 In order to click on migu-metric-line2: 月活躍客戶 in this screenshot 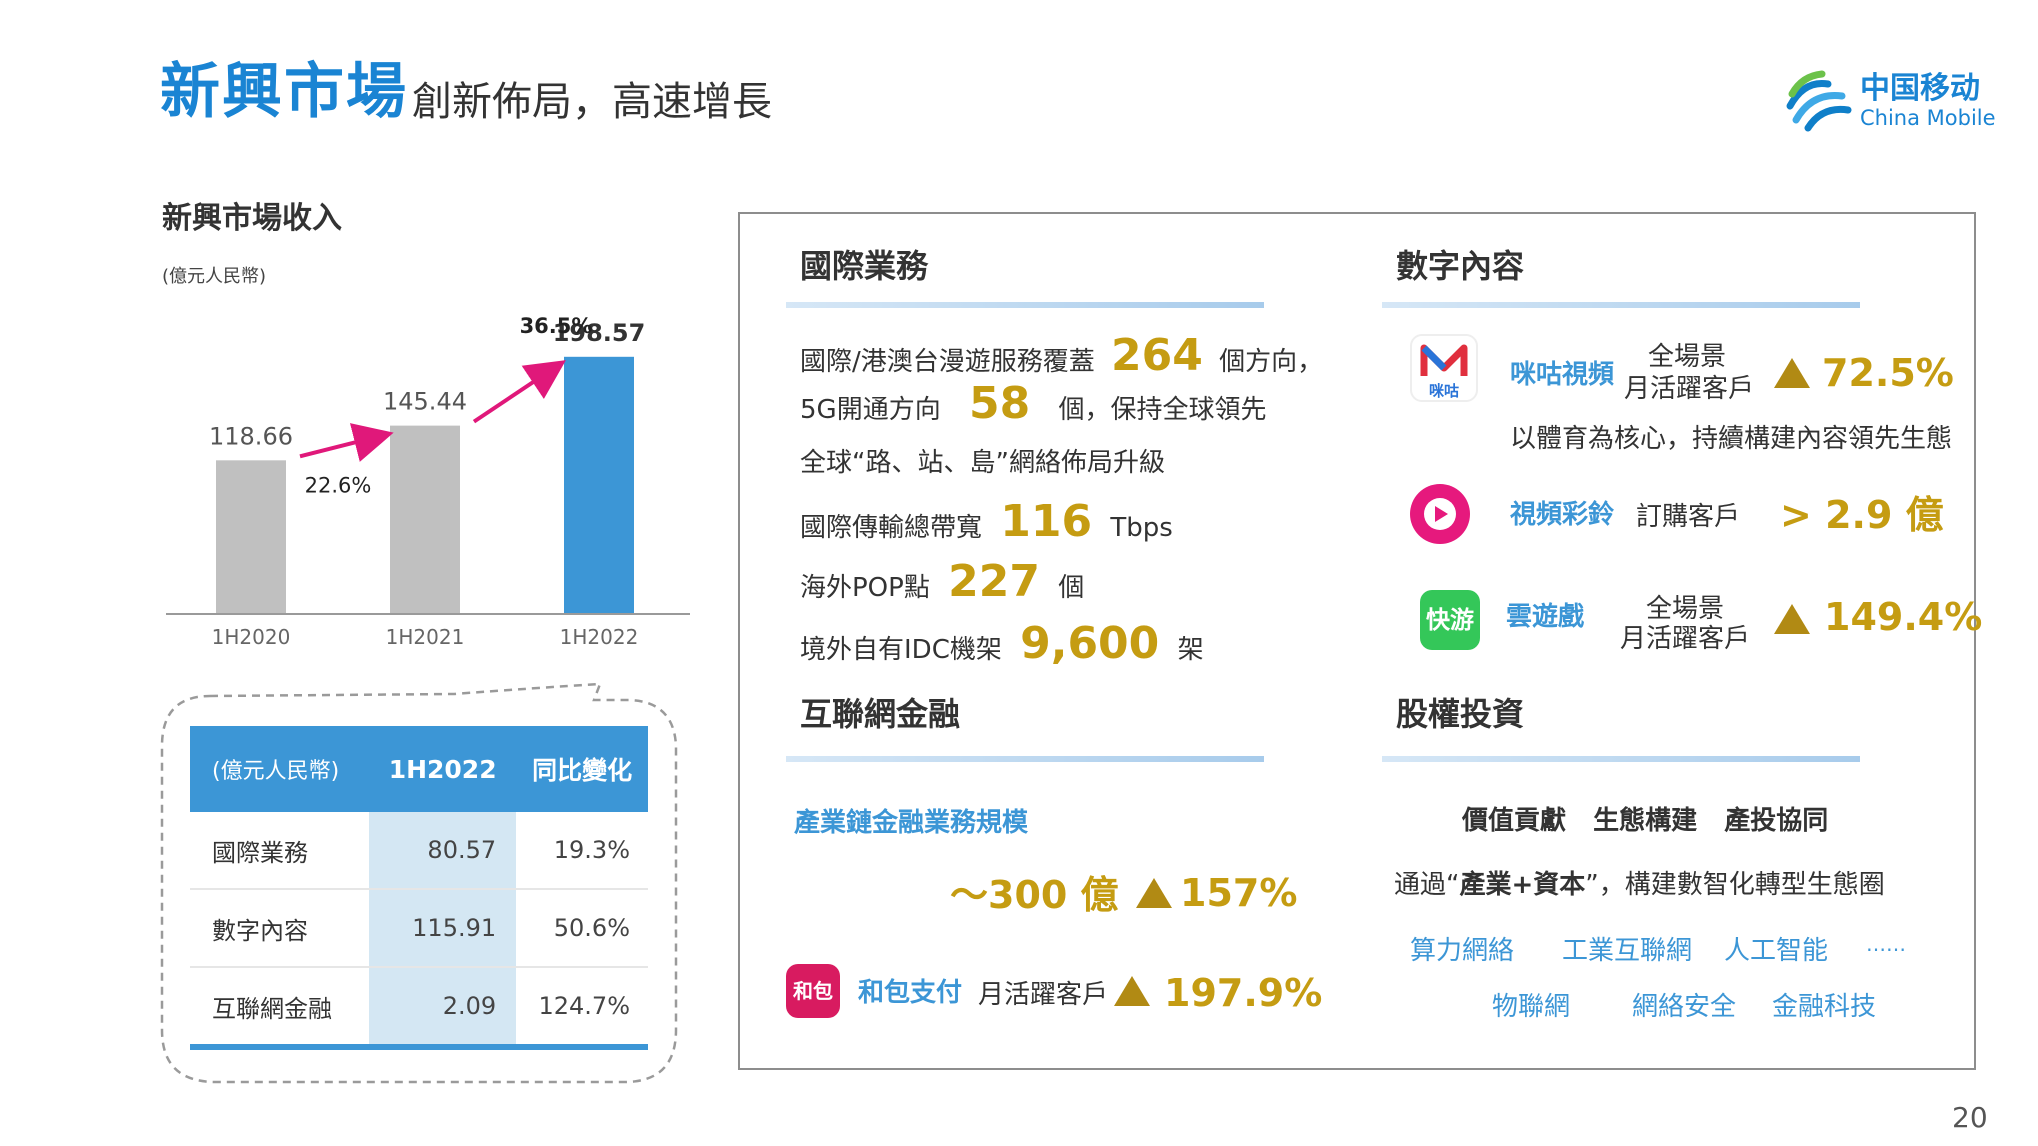, I will do `click(1689, 389)`.